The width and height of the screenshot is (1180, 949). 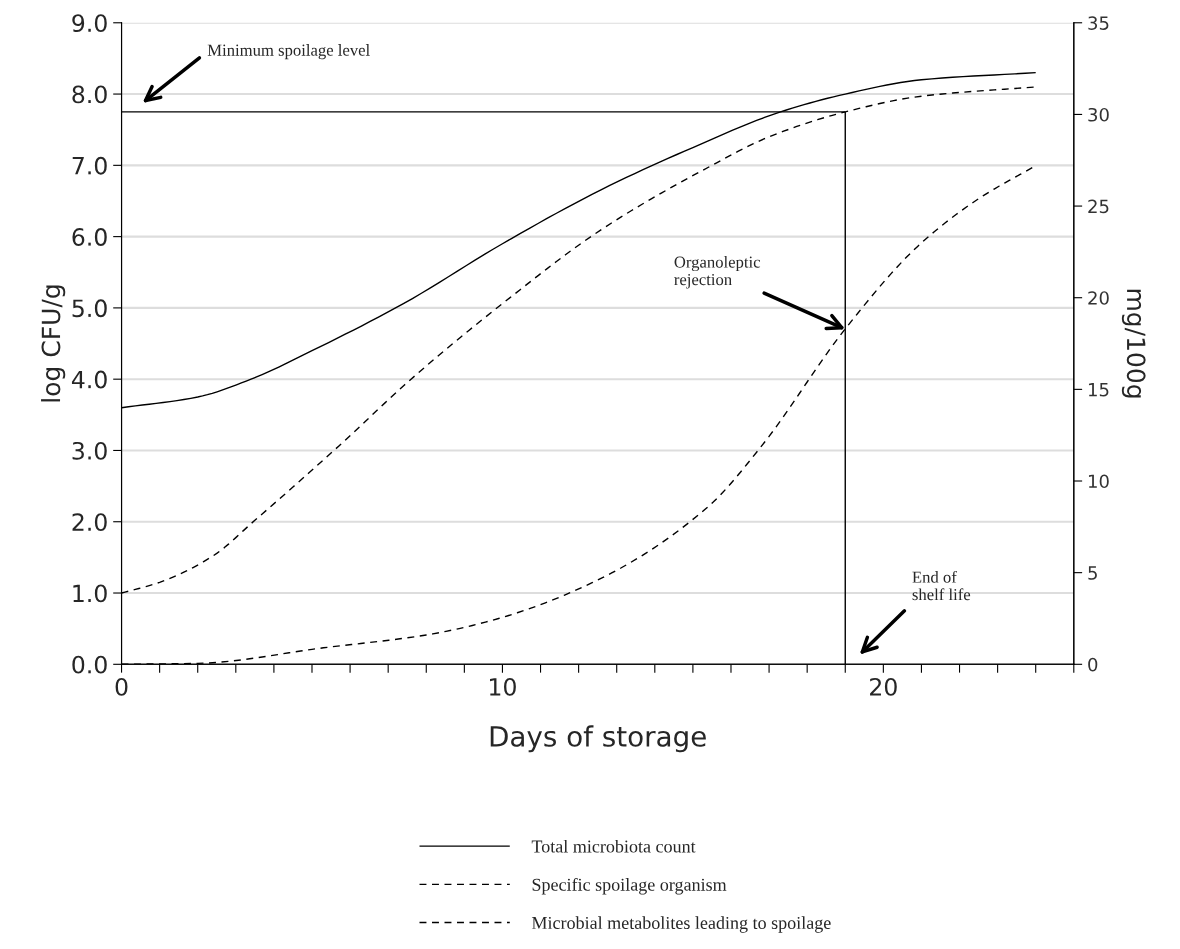 What do you see at coordinates (89, 23) in the screenshot?
I see `y-tick-label: 9.0` at bounding box center [89, 23].